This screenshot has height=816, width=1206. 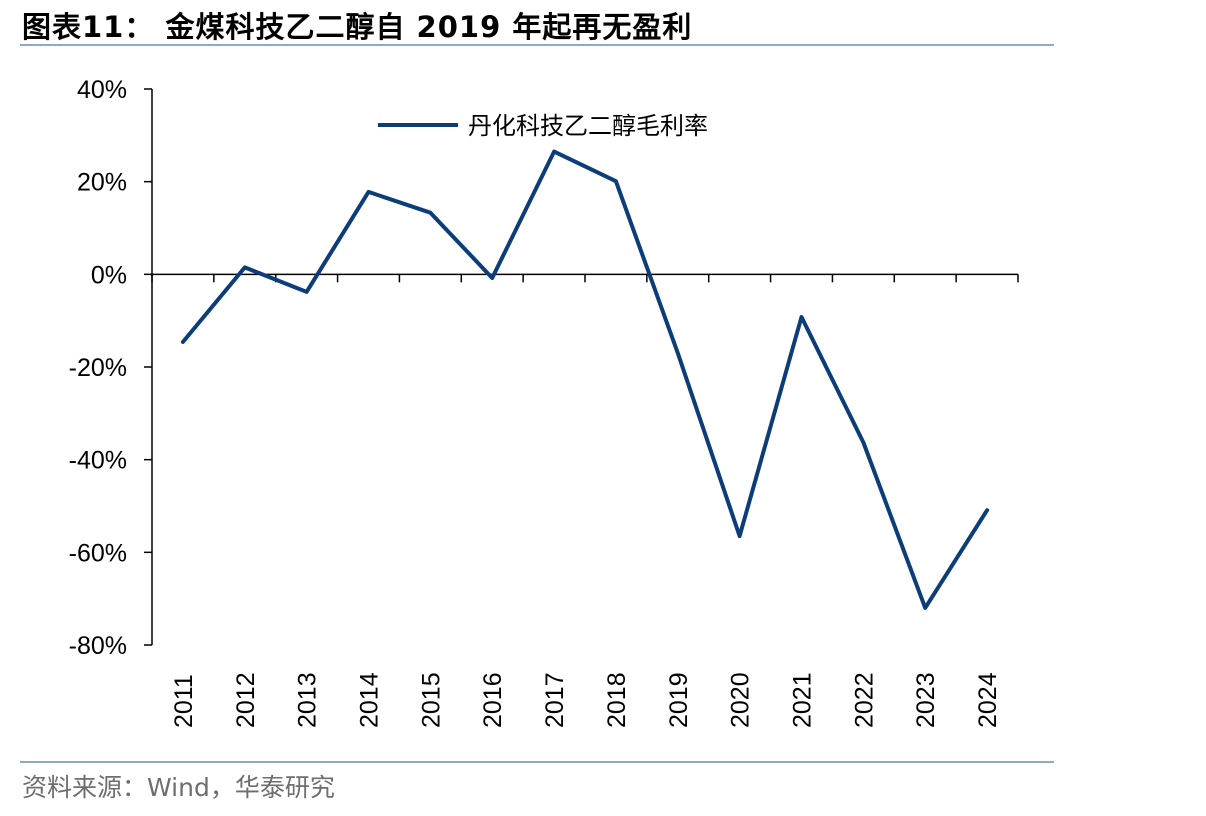 I want to click on y-tick-label: -60%, so click(x=98, y=553).